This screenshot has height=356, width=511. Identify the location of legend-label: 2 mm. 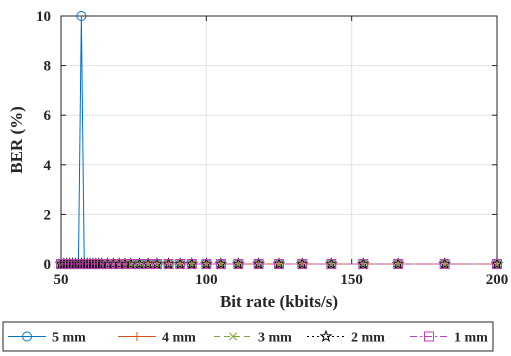
(368, 338).